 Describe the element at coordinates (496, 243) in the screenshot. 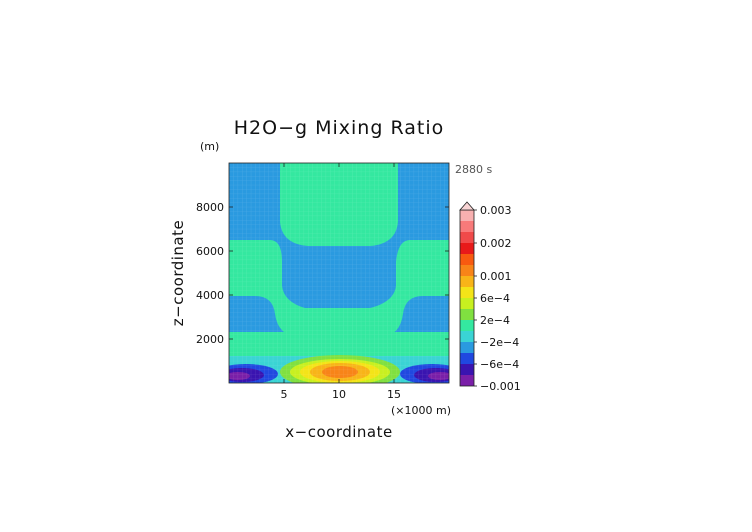

I see `colorbar-label: 0.002` at that location.